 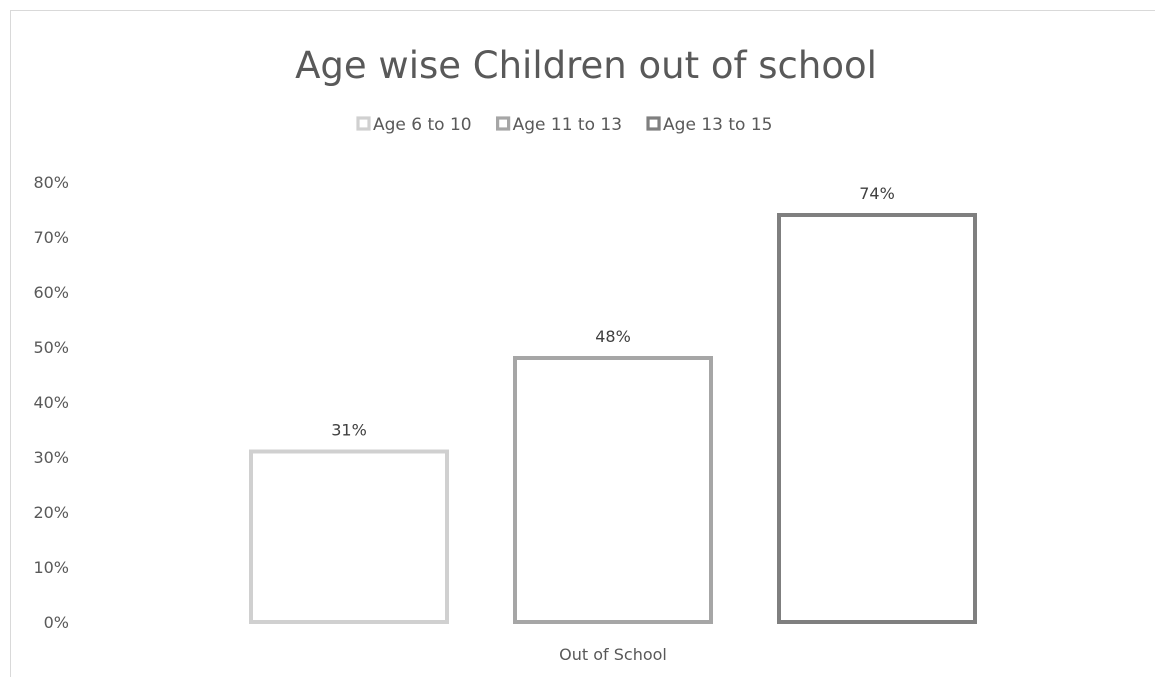 I want to click on y-tick-label: 10%, so click(x=51, y=567).